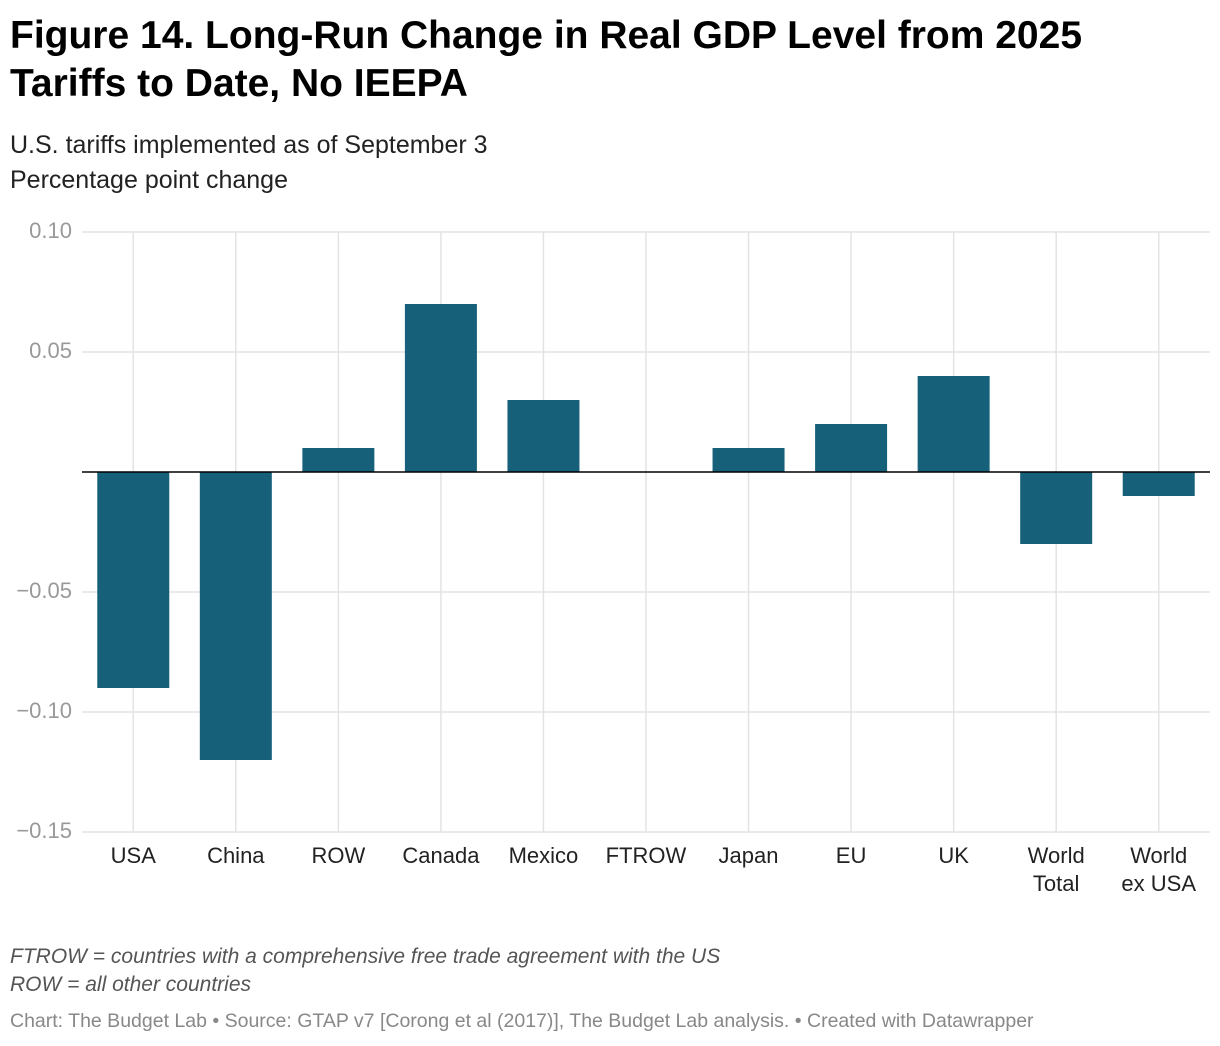 The image size is (1220, 1046). What do you see at coordinates (149, 180) in the screenshot?
I see `y-axis-label: Percentage point change` at bounding box center [149, 180].